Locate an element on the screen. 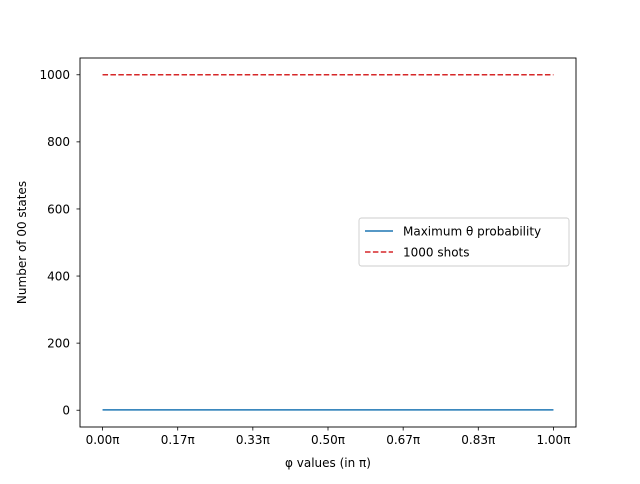  x-tick-label: 0.33π is located at coordinates (253, 440).